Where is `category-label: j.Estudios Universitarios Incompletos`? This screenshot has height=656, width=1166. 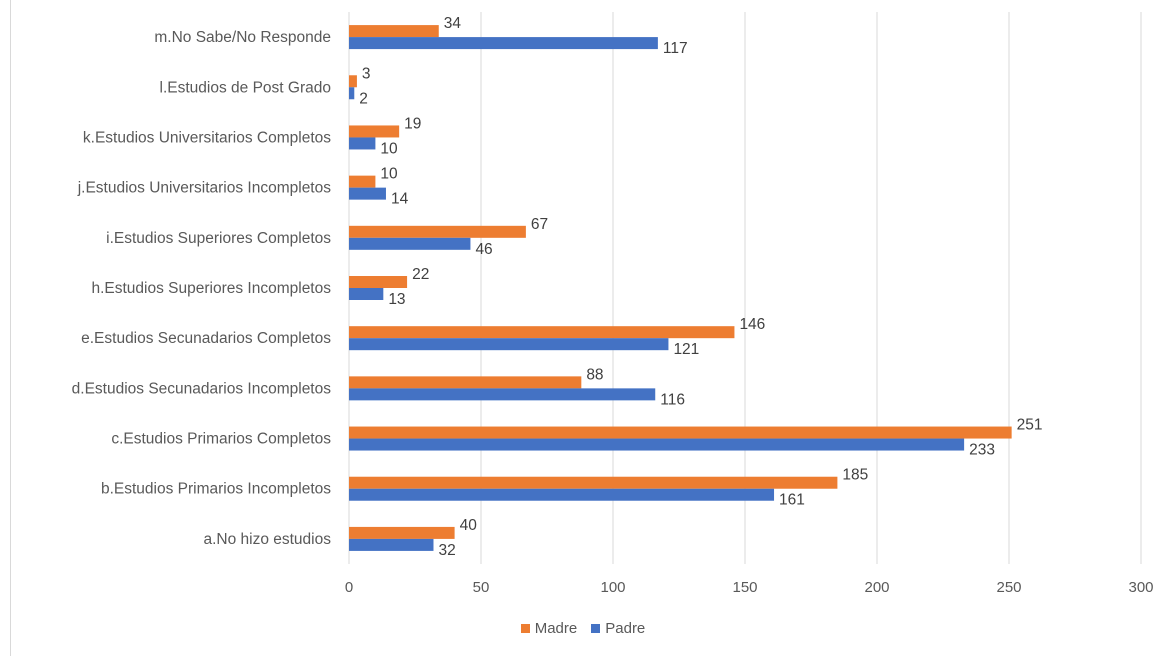
category-label: j.Estudios Universitarios Incompletos is located at coordinates (204, 188).